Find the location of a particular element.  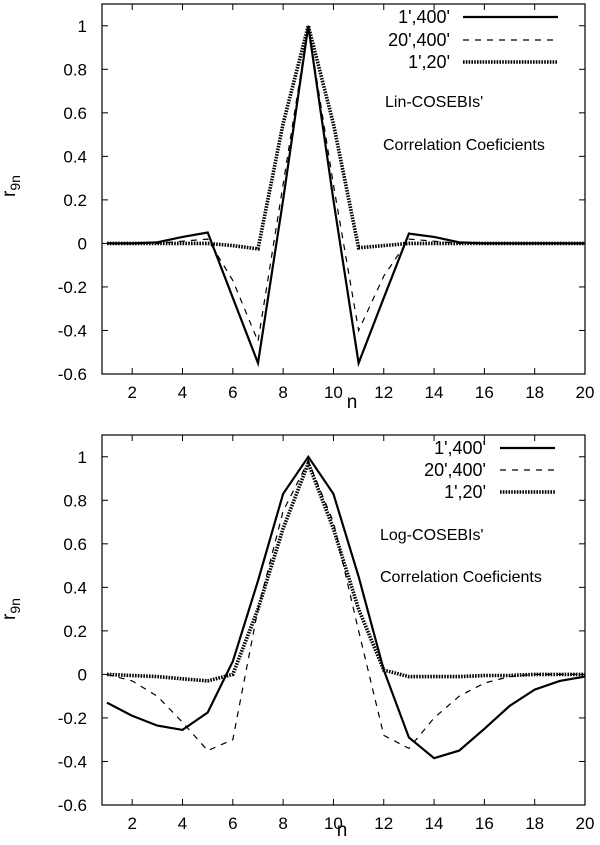

top-x-tick-label: 6 is located at coordinates (232, 392).